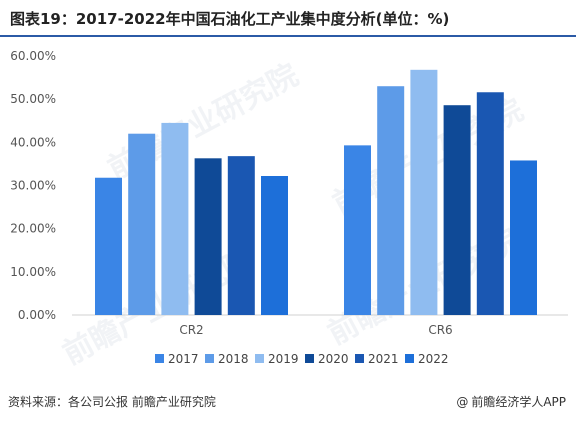 Image resolution: width=576 pixels, height=423 pixels. What do you see at coordinates (33, 99) in the screenshot?
I see `y-tick-label: 50.00%` at bounding box center [33, 99].